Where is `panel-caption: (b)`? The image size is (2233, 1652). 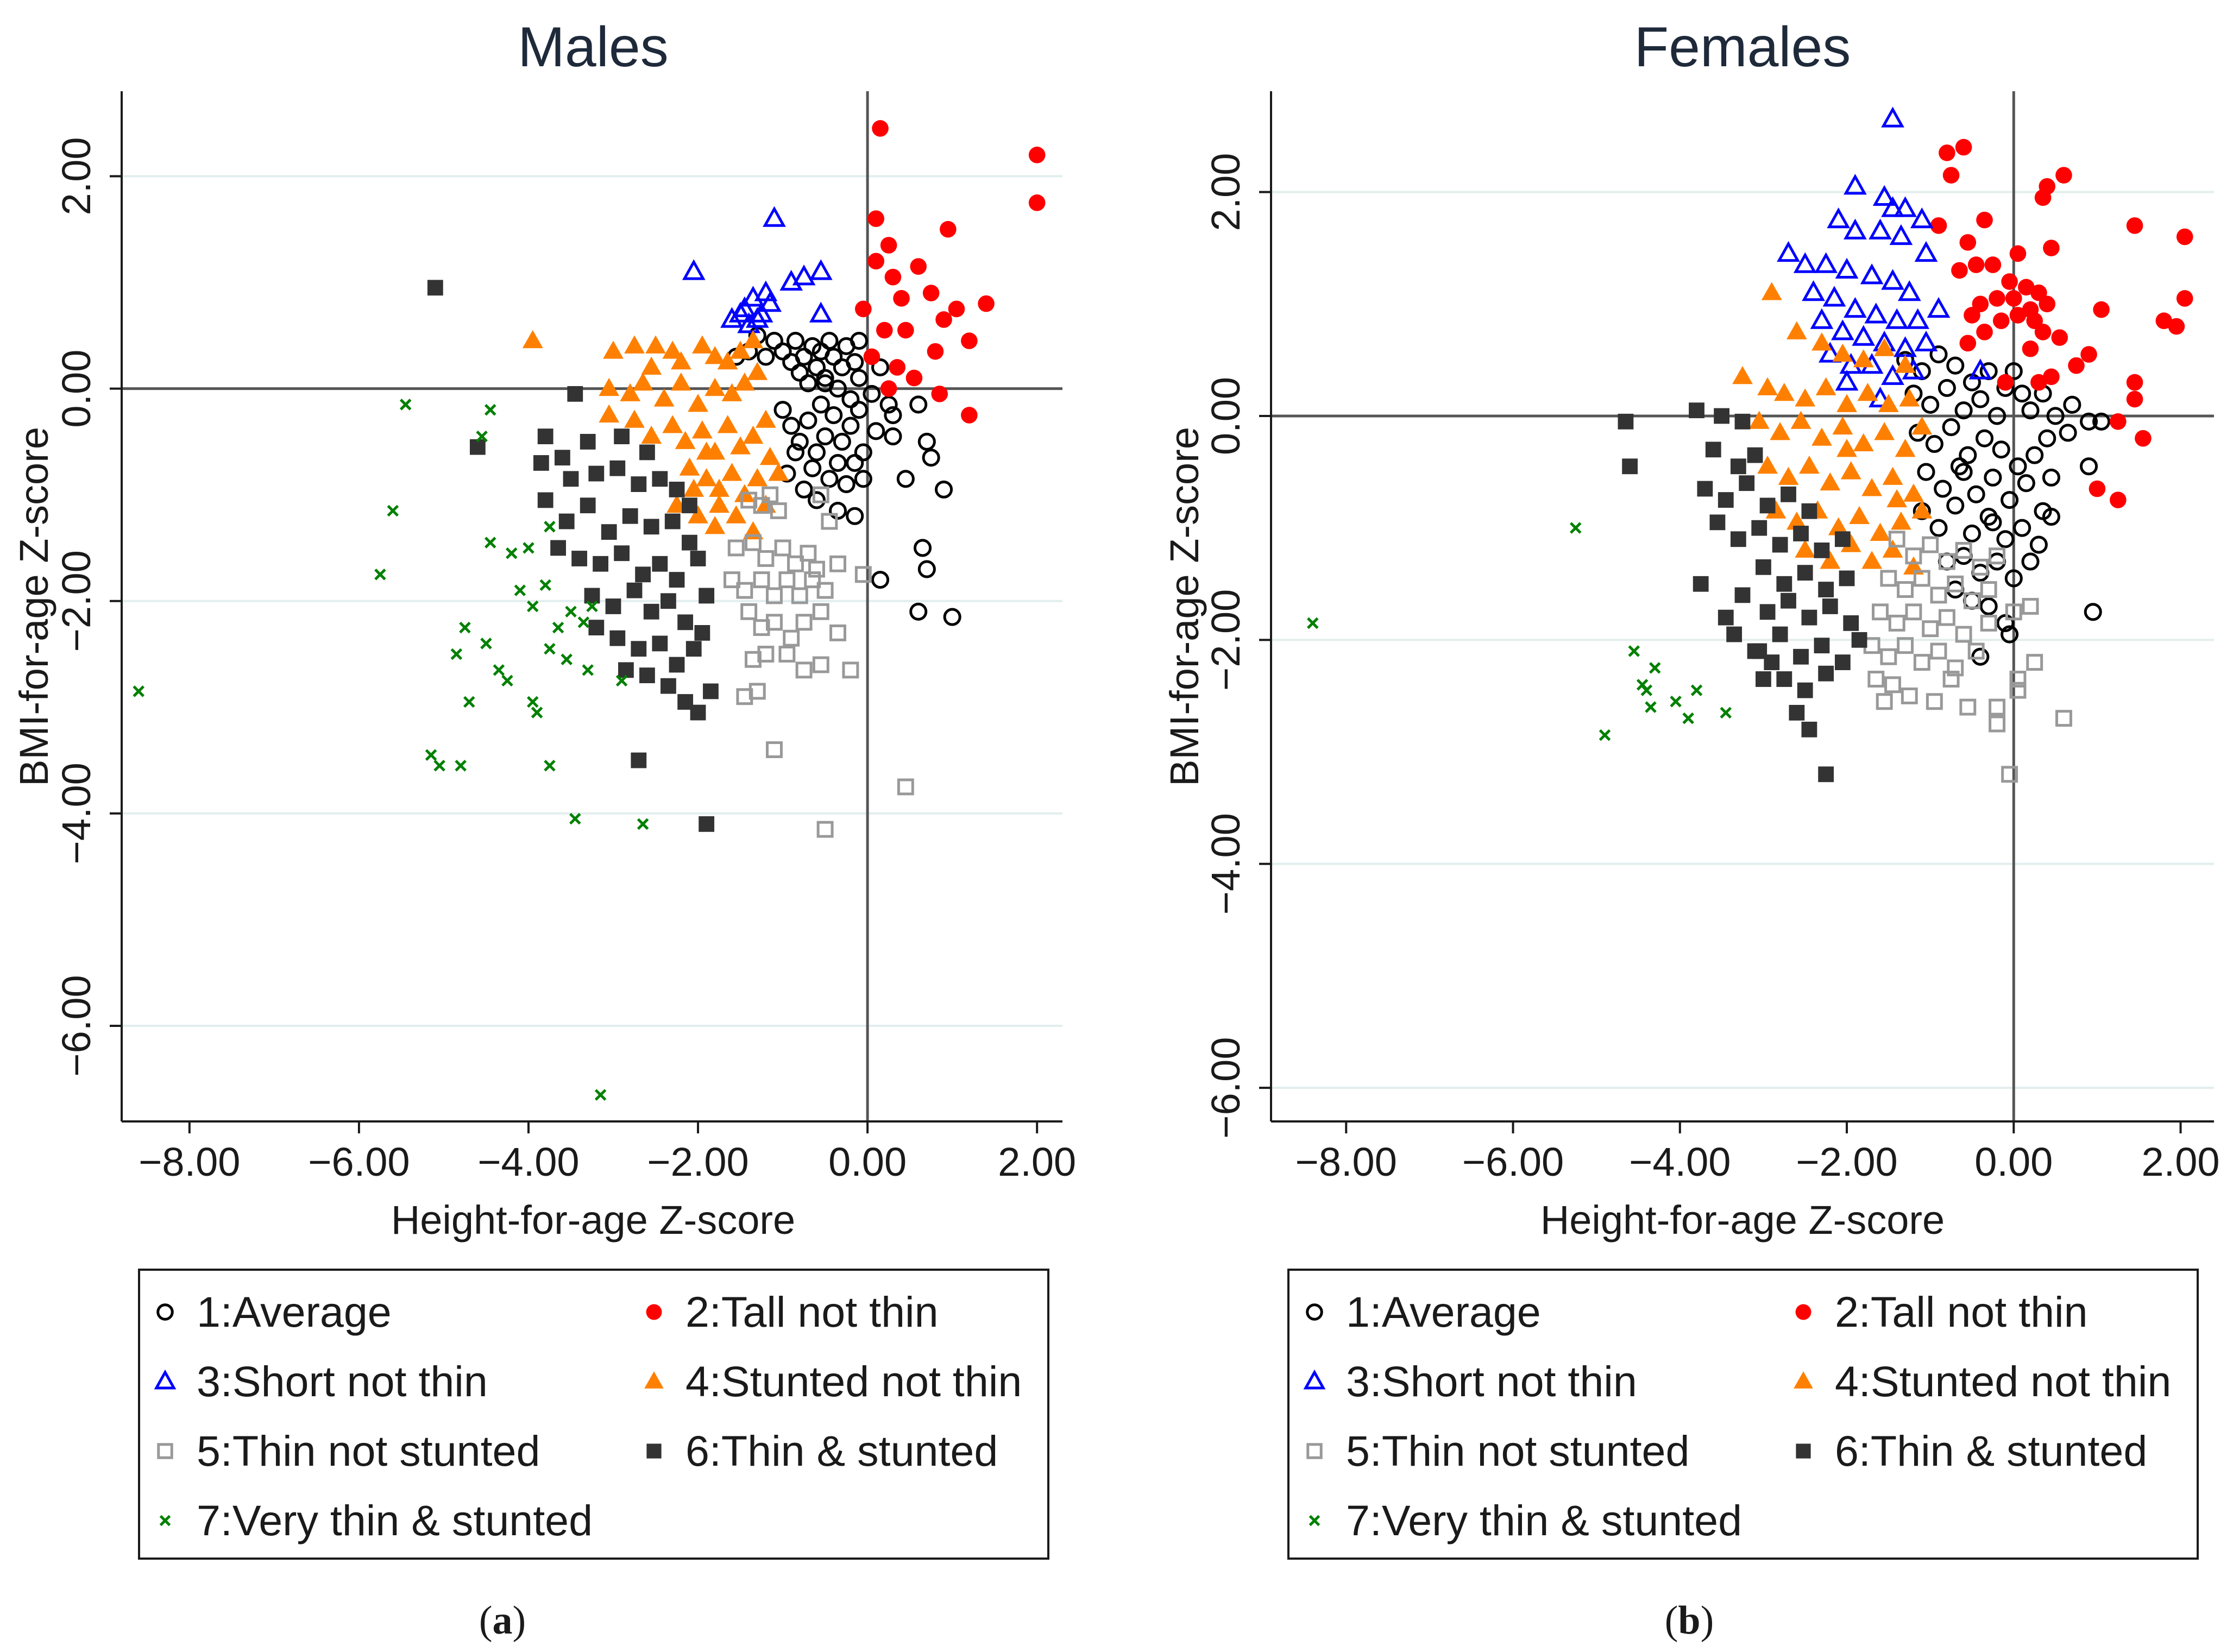 panel-caption: (b) is located at coordinates (1689, 1620).